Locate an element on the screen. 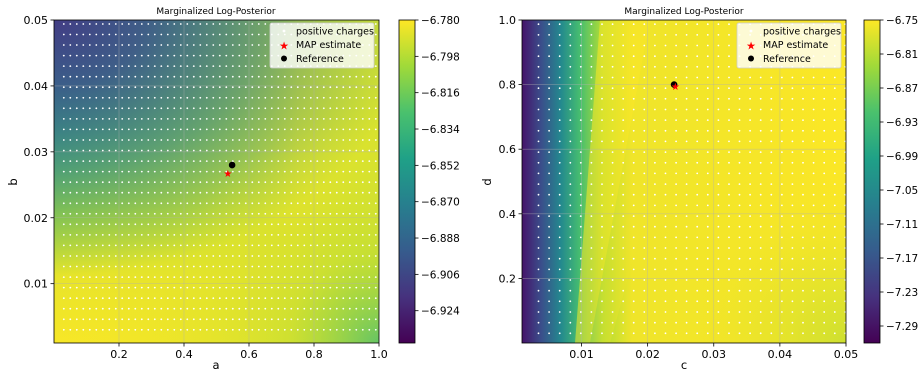 The width and height of the screenshot is (919, 371). left-chart-title: Marginalized Log-Posterior is located at coordinates (215, 12).